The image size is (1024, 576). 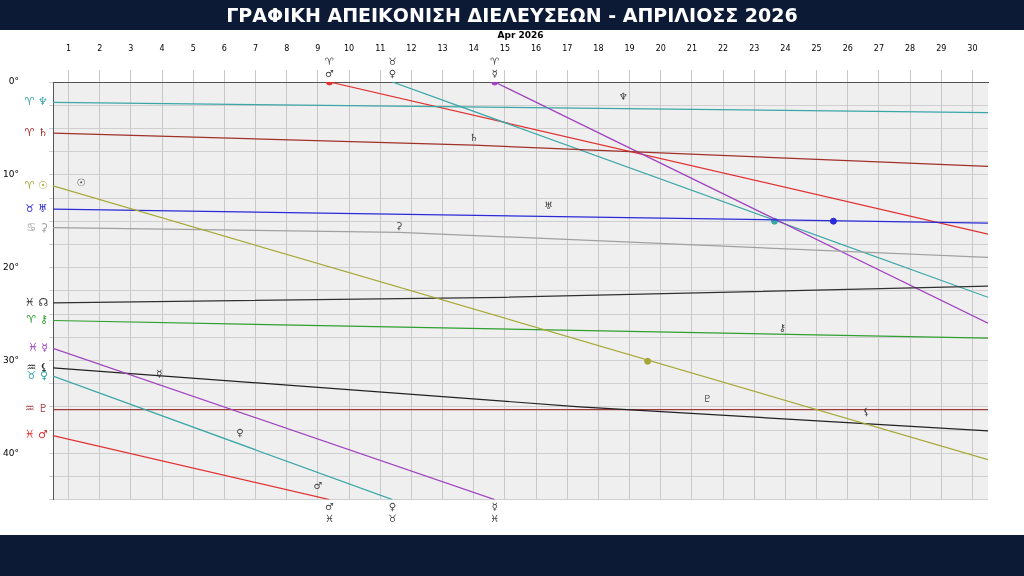 I want to click on series-label: ♈ ⚷, so click(x=37, y=320).